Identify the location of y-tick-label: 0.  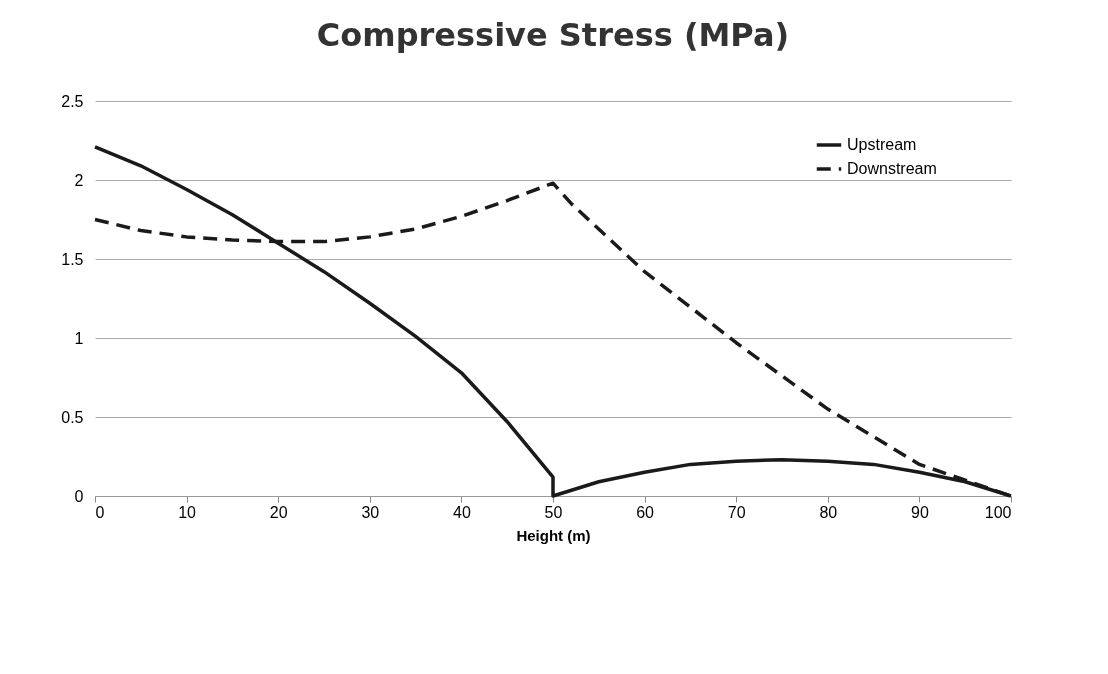
(79, 496).